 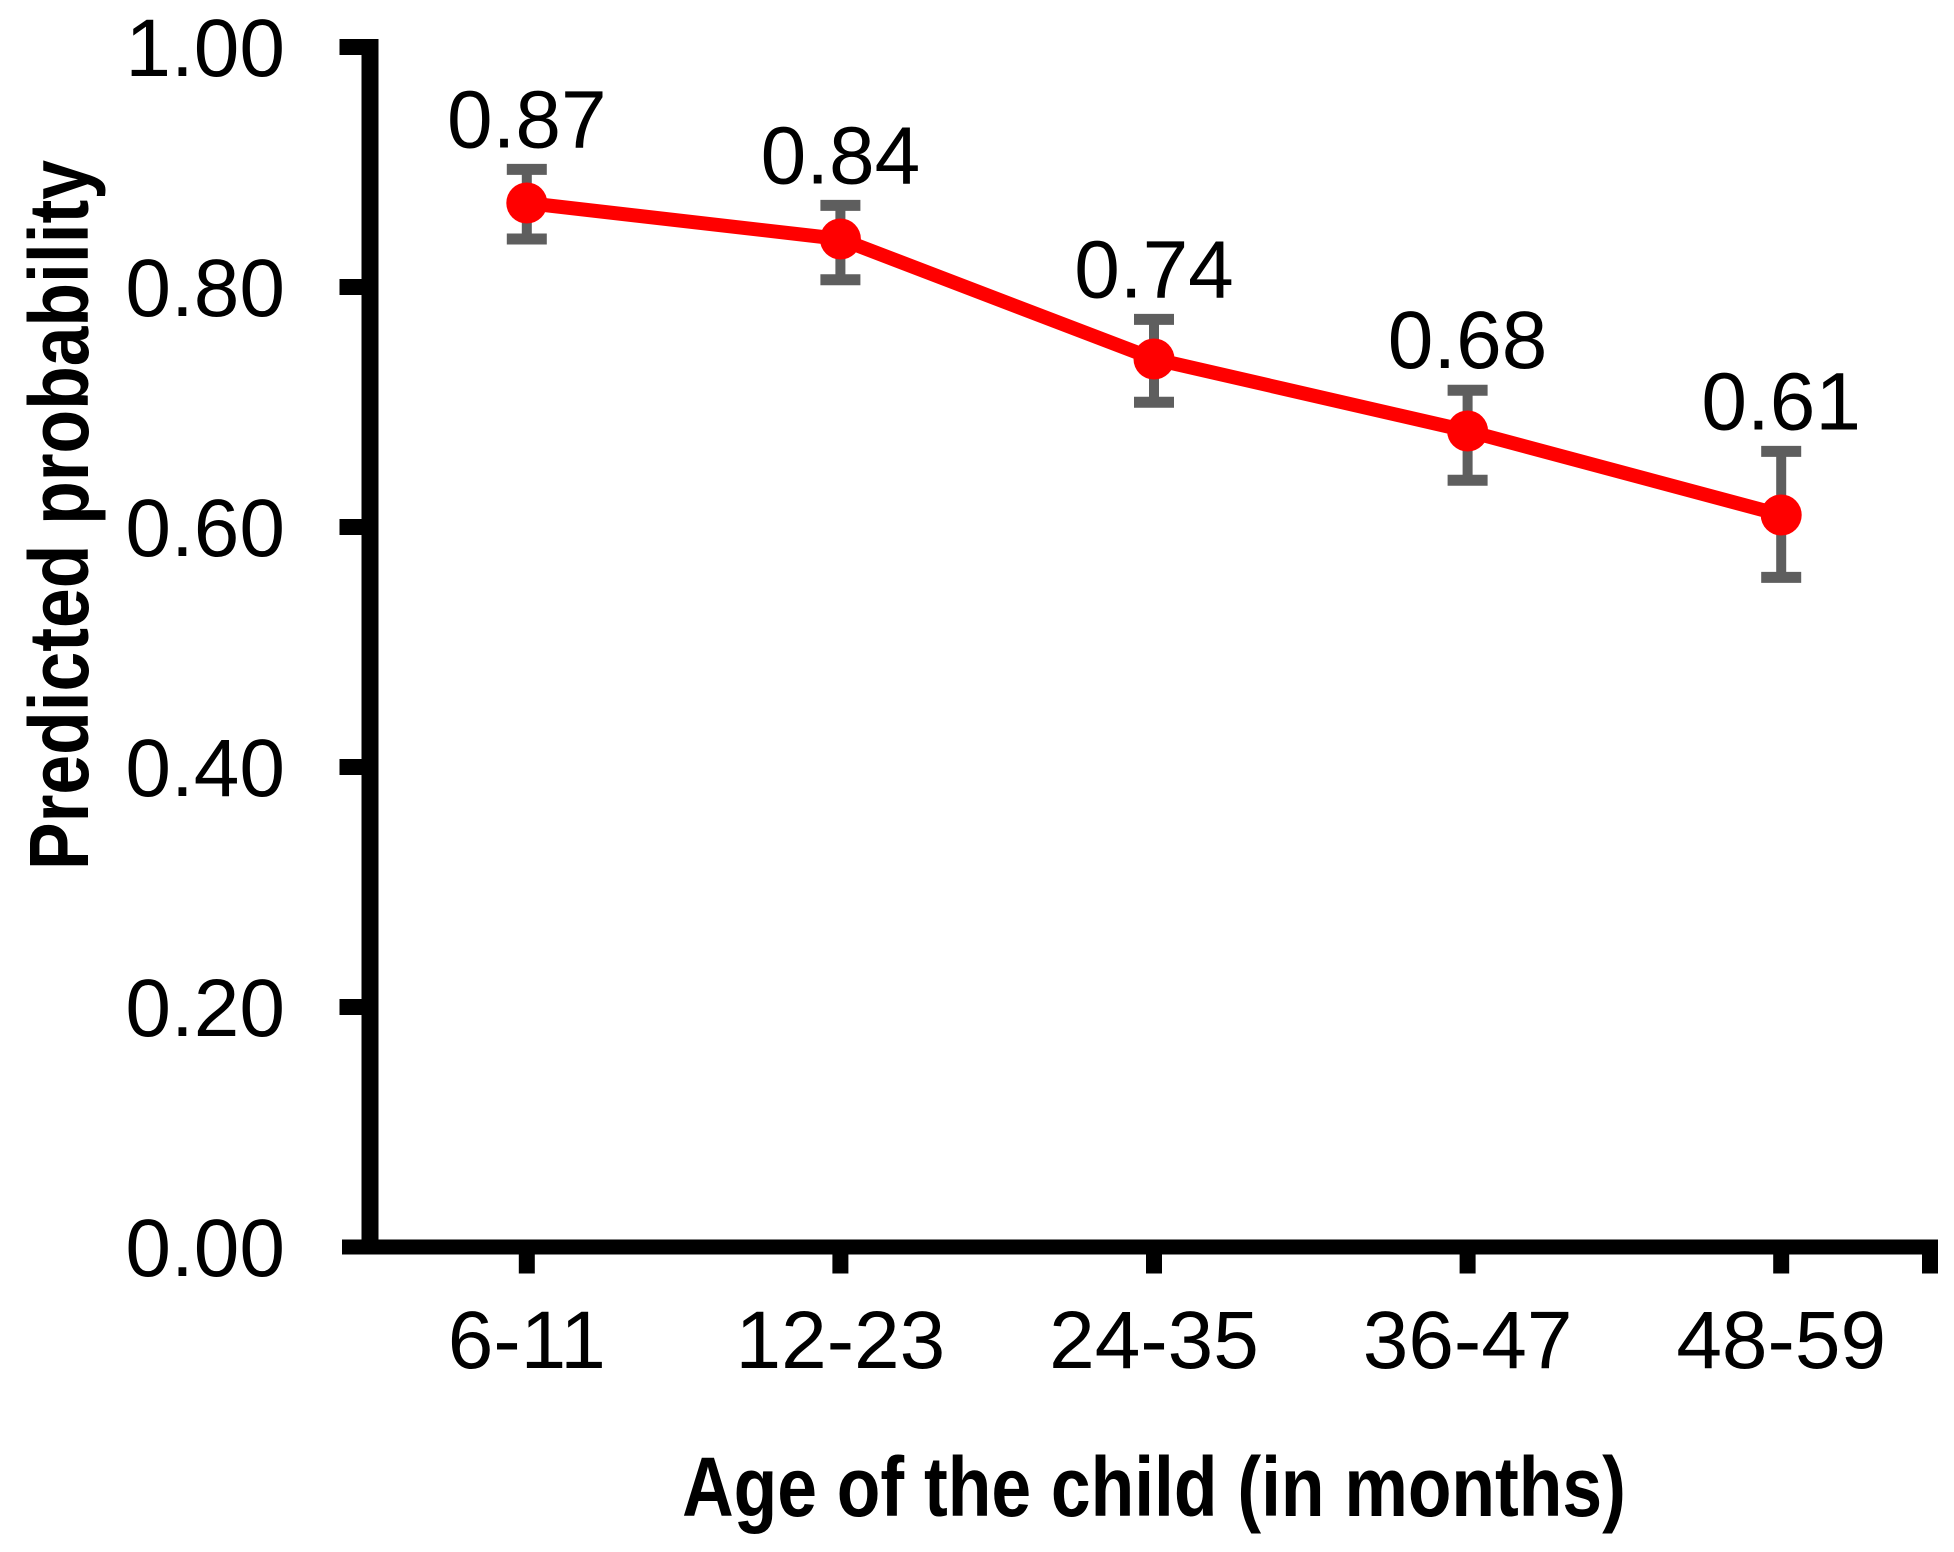 I want to click on y-tick-label: 0.40, so click(x=205, y=768).